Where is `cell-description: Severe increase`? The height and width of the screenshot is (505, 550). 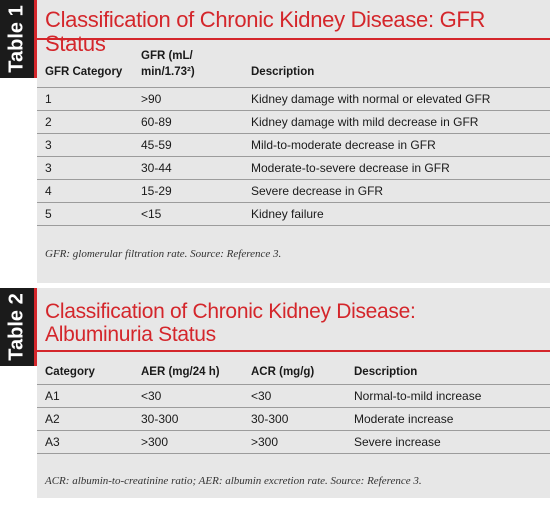
cell-description: Severe increase is located at coordinates (397, 442).